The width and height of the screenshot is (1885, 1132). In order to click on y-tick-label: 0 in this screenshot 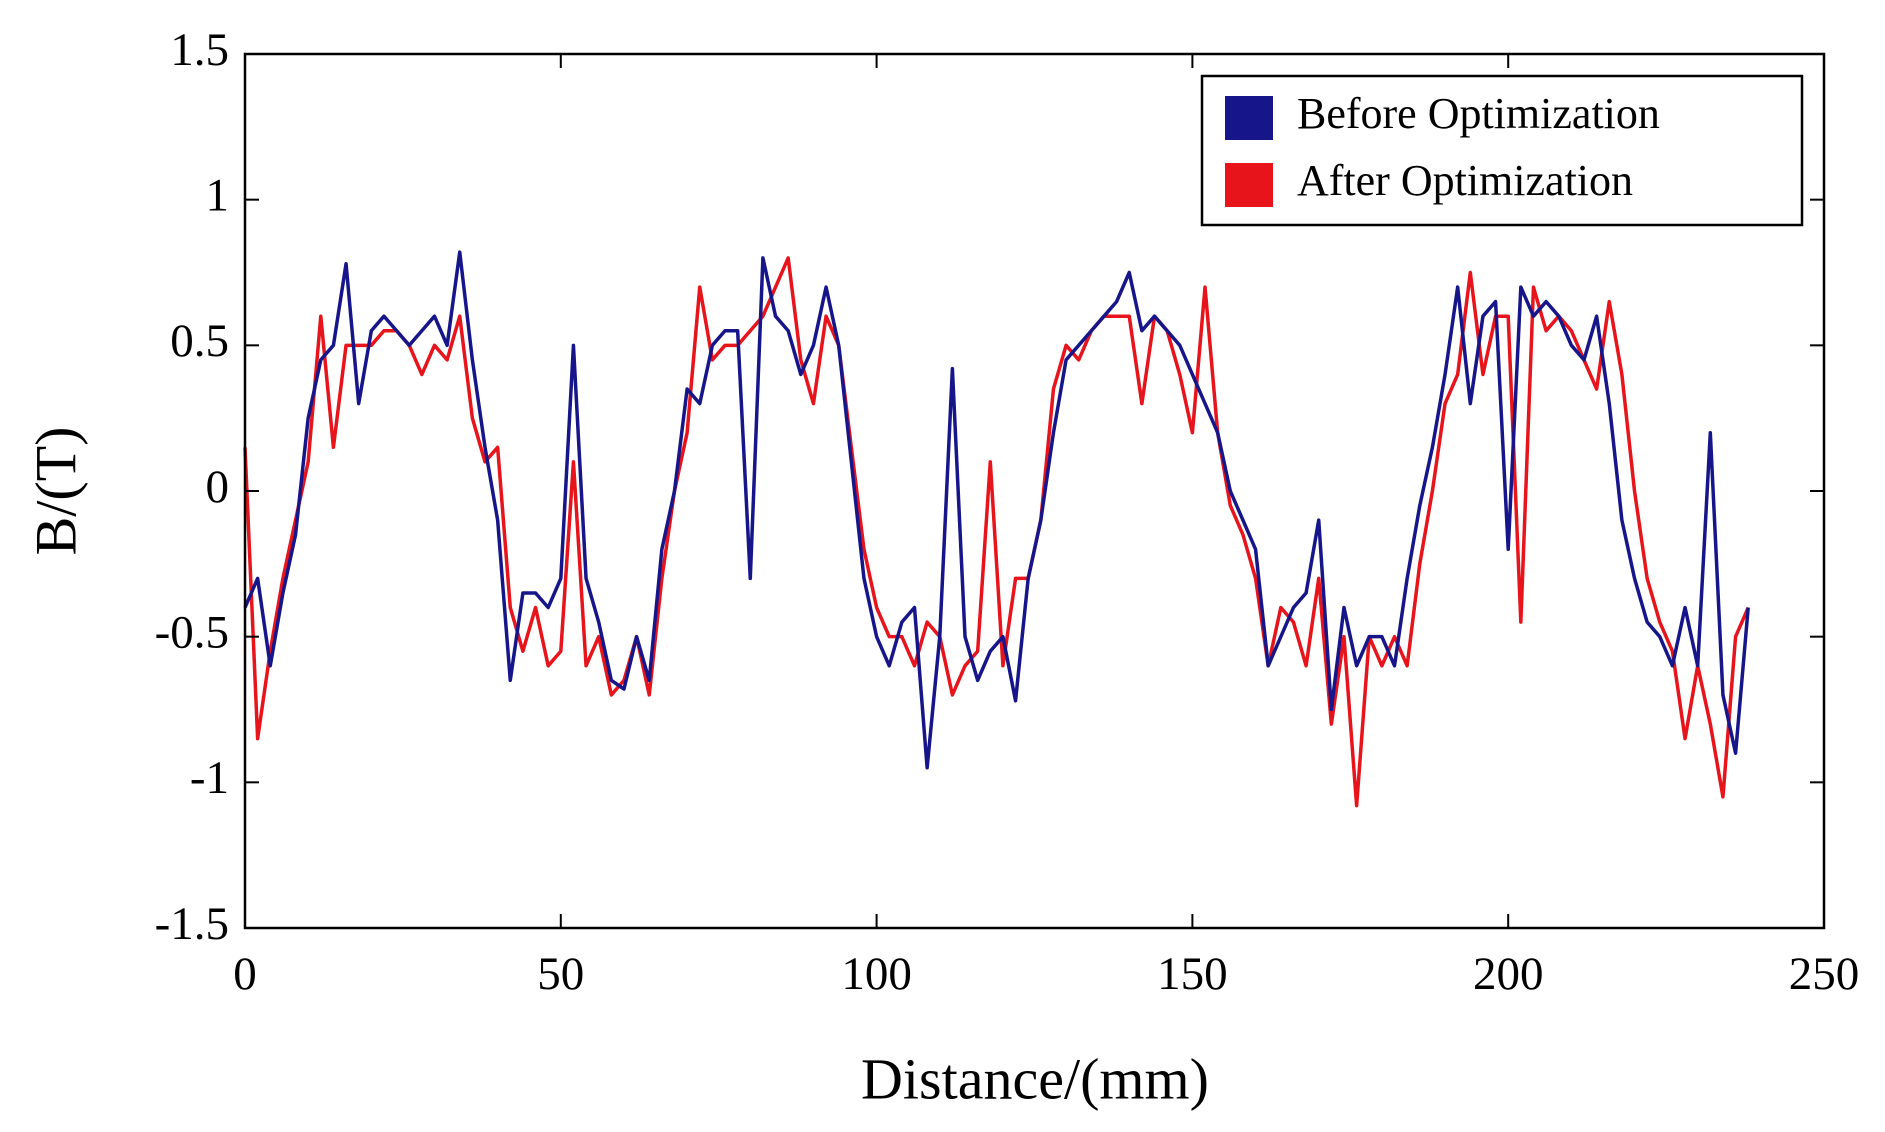, I will do `click(218, 487)`.